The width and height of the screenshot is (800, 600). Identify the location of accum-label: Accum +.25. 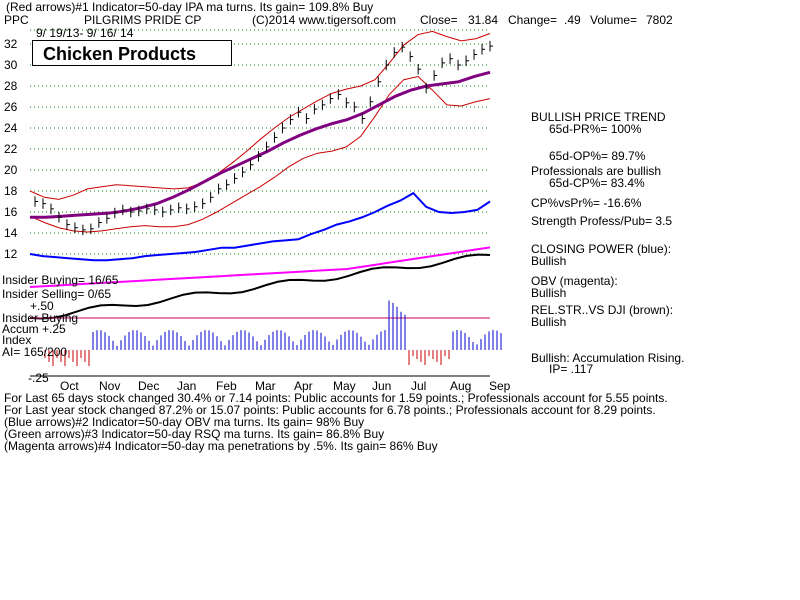
(34, 329).